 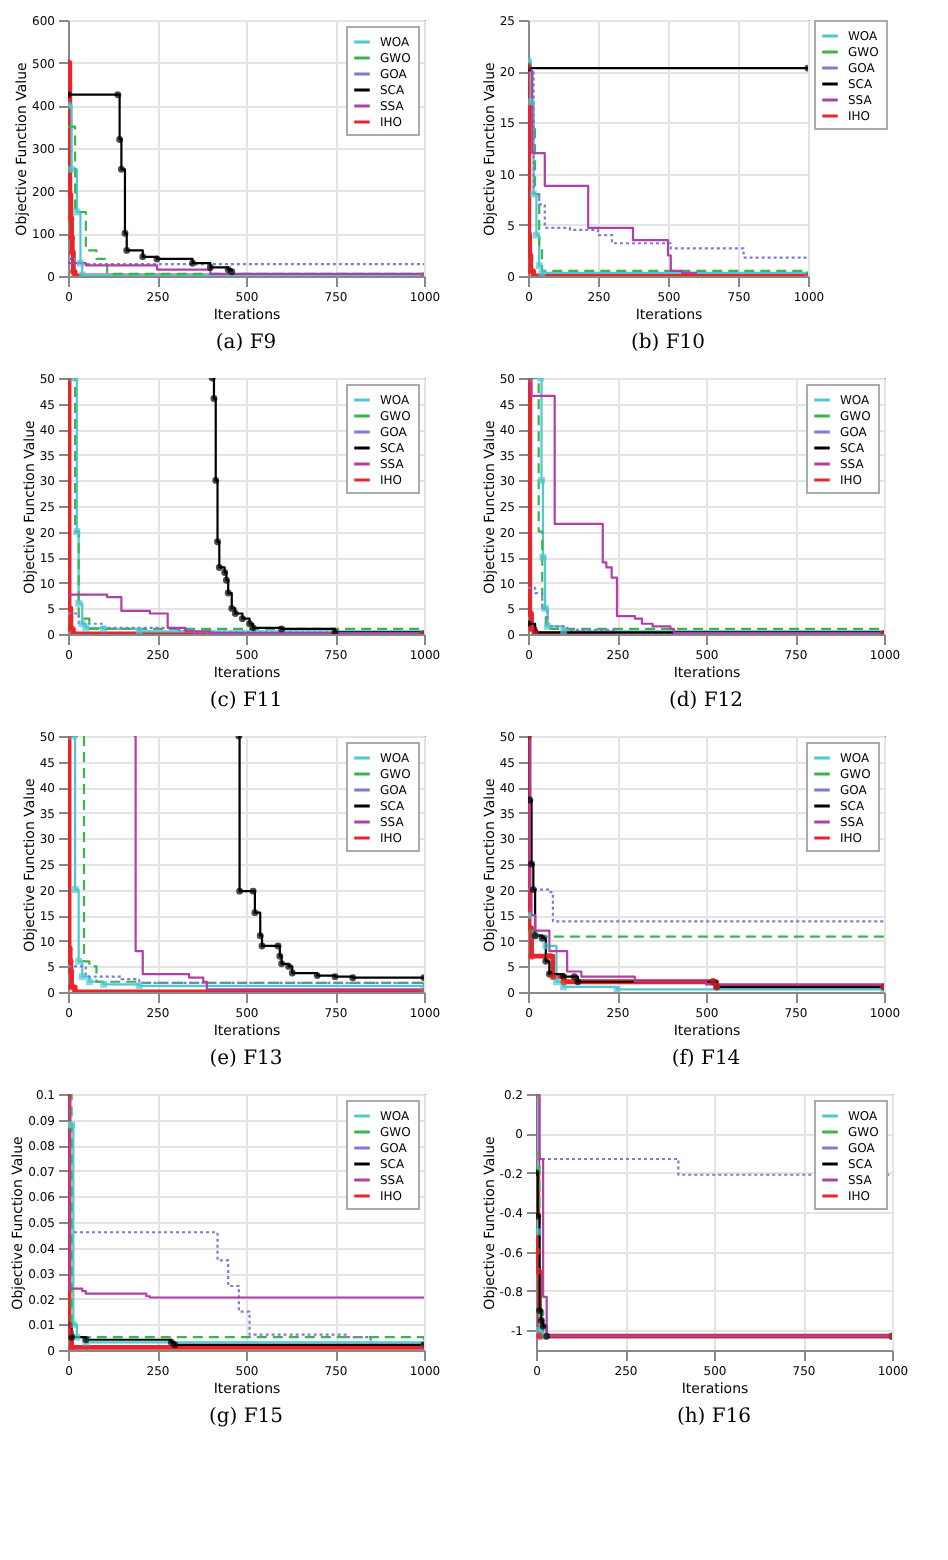 I want to click on text: (f) F14, so click(x=706, y=1059).